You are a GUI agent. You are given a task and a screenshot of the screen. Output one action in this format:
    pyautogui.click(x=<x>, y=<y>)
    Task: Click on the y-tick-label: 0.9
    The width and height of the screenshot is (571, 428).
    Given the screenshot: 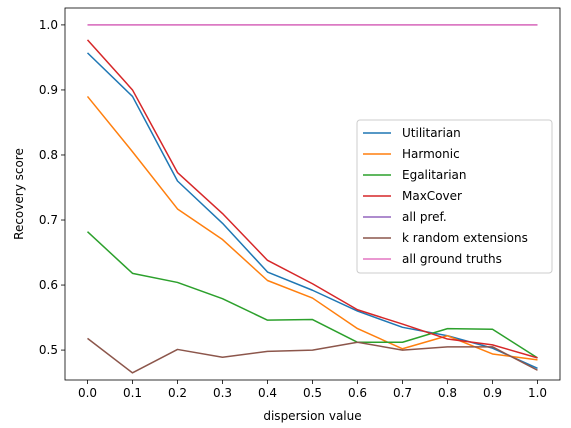 What is the action you would take?
    pyautogui.click(x=48, y=90)
    